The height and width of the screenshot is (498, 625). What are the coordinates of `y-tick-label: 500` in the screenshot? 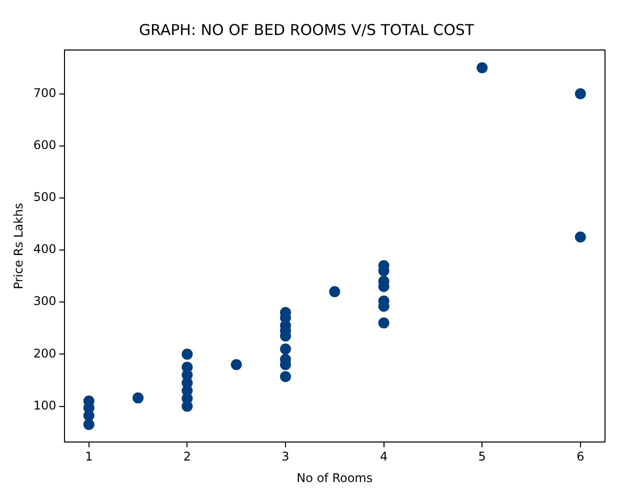 It's located at (44, 197).